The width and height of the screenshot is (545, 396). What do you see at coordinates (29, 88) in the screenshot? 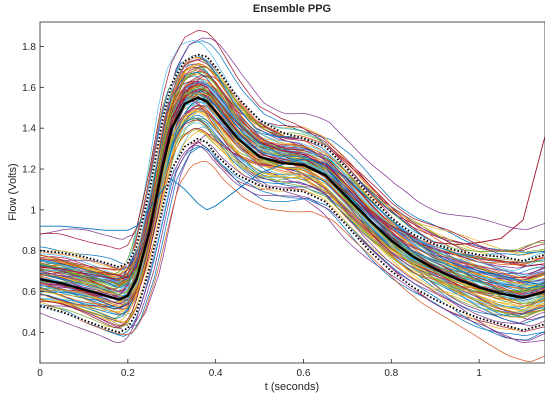
I see `y-tick-label: 1.6` at bounding box center [29, 88].